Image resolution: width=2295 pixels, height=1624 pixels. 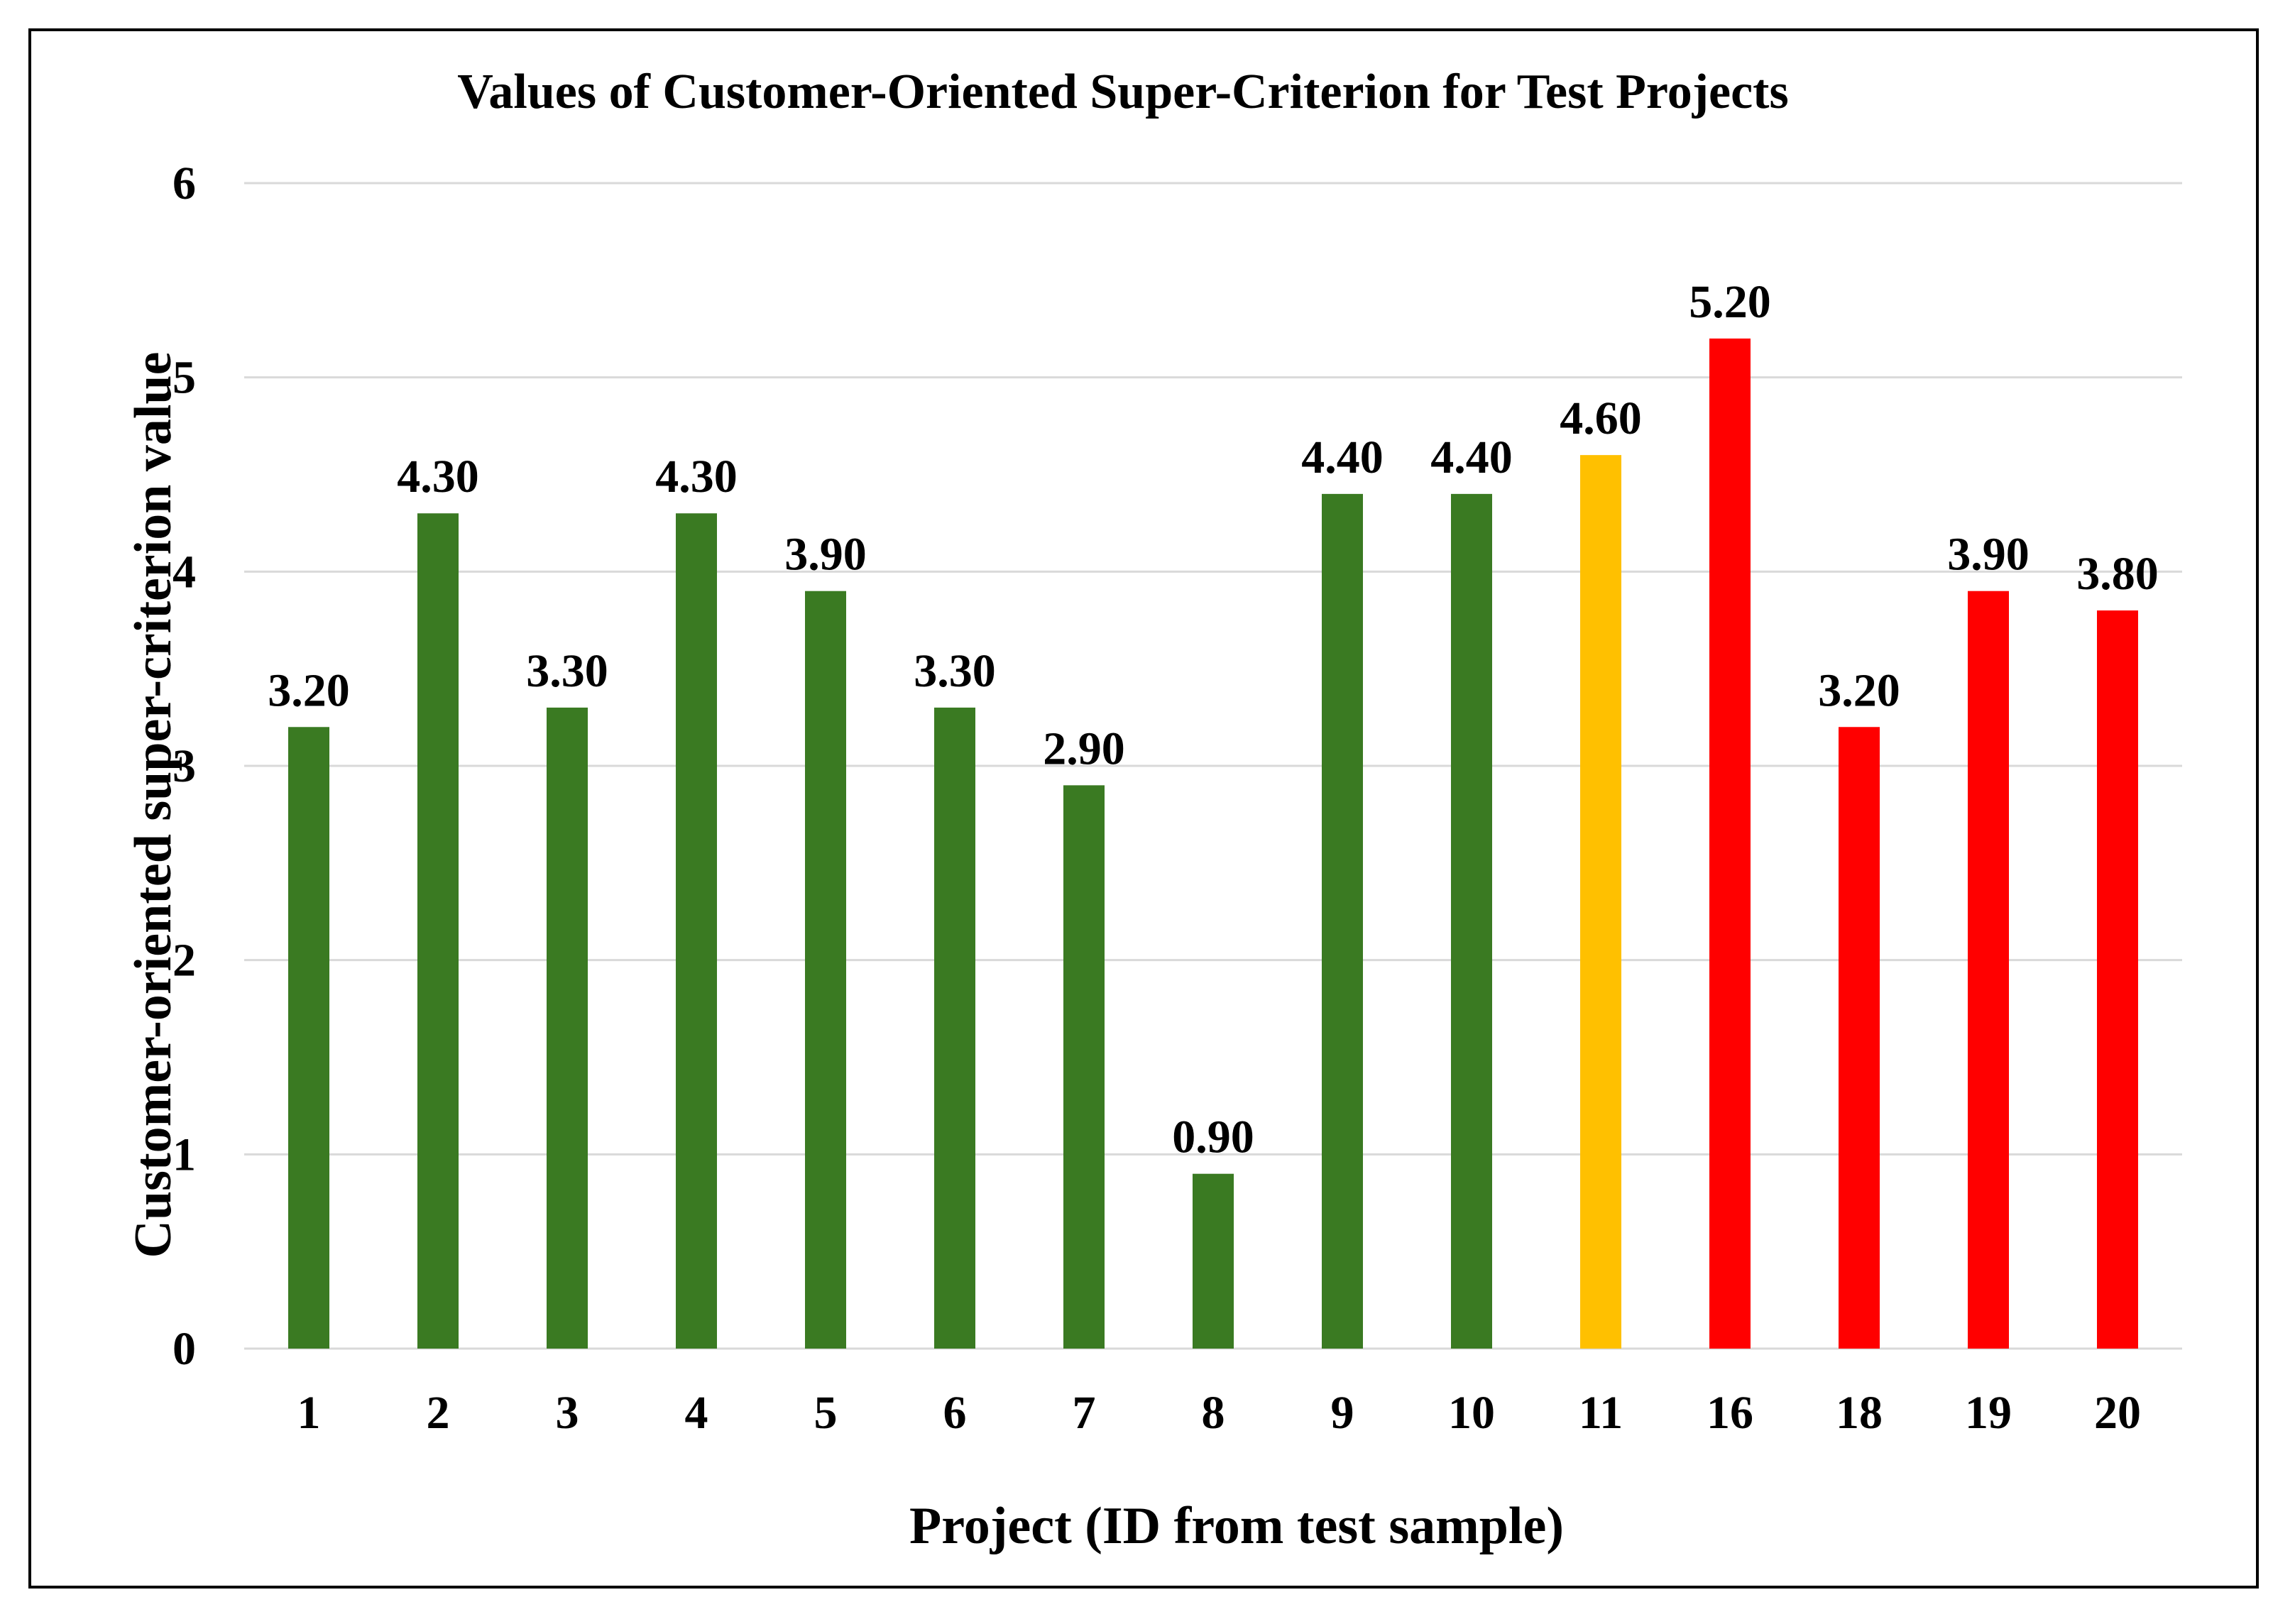 I want to click on x-tick-label: 8, so click(x=1213, y=1413).